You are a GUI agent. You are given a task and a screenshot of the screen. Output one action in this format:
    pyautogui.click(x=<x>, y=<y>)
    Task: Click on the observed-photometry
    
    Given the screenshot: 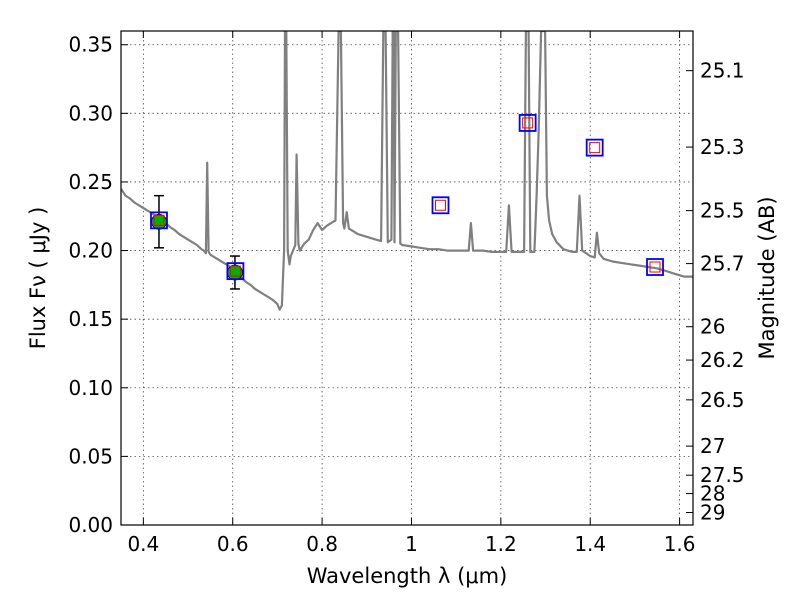 What is the action you would take?
    pyautogui.click(x=197, y=242)
    